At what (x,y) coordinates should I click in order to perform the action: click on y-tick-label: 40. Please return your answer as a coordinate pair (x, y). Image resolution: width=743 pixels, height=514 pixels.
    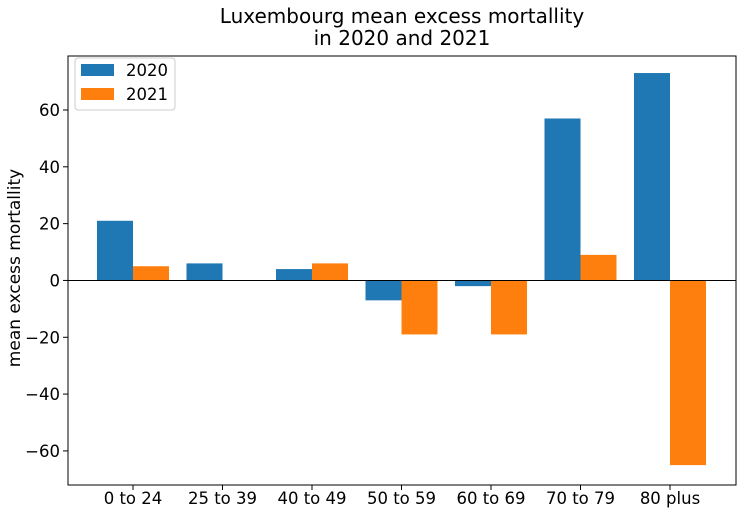
    Looking at the image, I should click on (49, 167).